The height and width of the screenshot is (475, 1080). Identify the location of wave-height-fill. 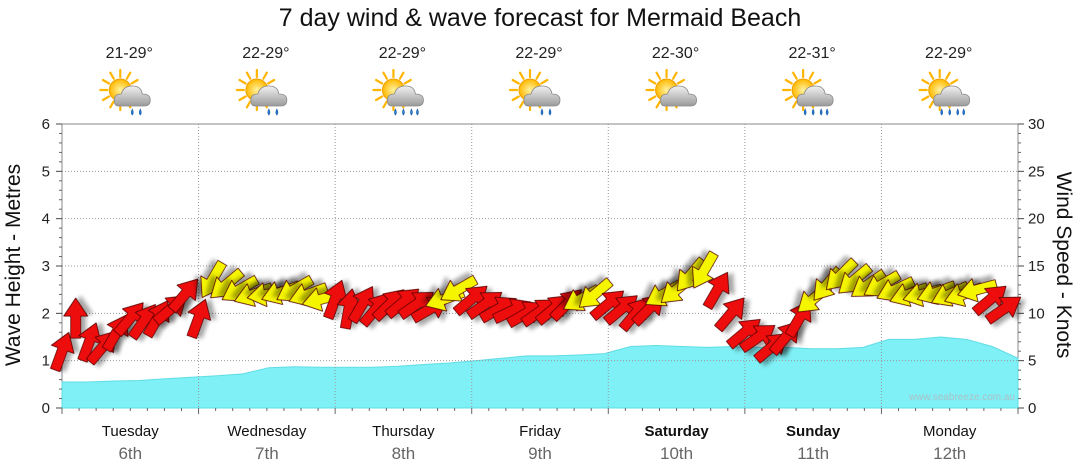
(540, 372).